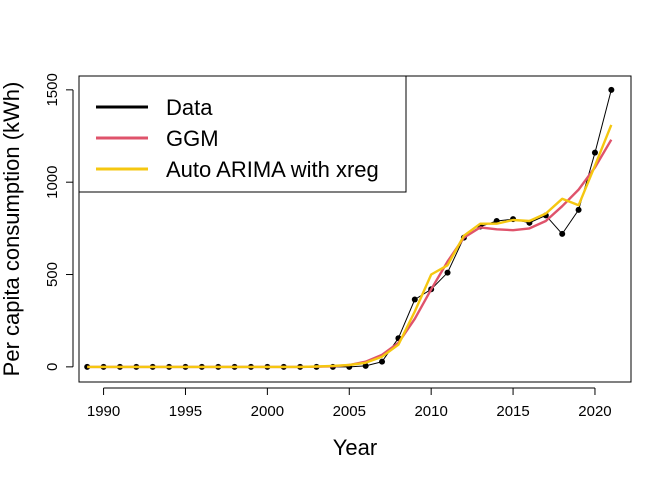 This screenshot has height=480, width=672. What do you see at coordinates (267, 411) in the screenshot?
I see `x-tick-label: 2000` at bounding box center [267, 411].